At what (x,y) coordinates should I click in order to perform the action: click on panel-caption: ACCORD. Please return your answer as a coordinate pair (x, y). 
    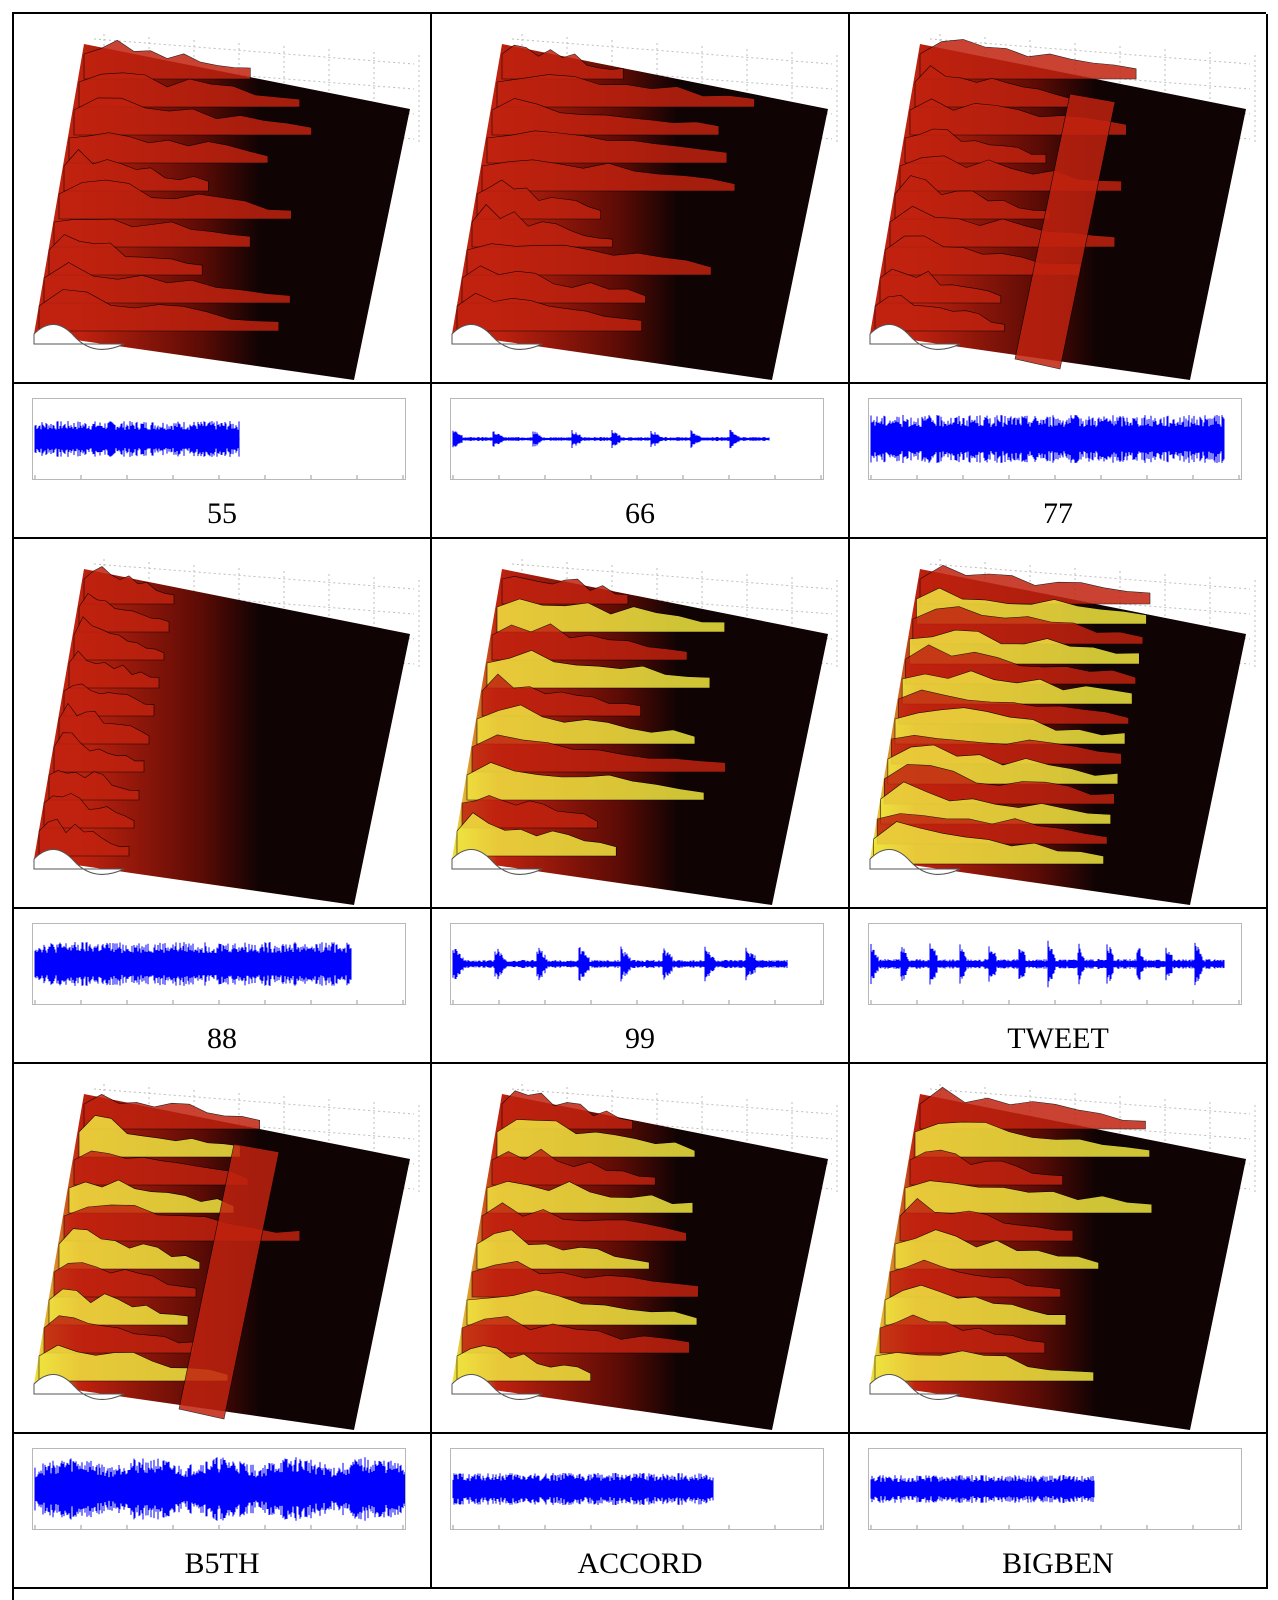
    Looking at the image, I should click on (640, 1564).